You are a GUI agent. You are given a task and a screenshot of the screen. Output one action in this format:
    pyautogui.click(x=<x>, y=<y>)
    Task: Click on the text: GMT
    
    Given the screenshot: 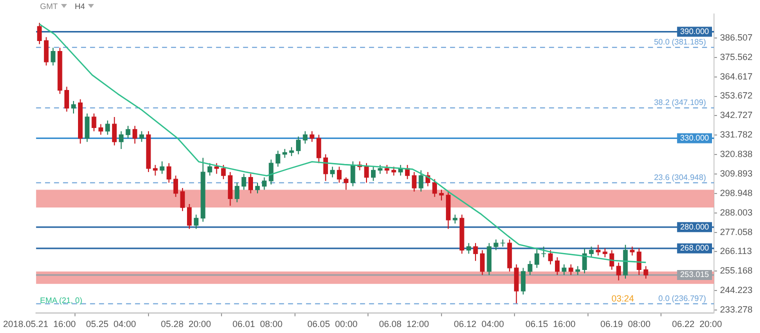 What is the action you would take?
    pyautogui.click(x=49, y=6)
    